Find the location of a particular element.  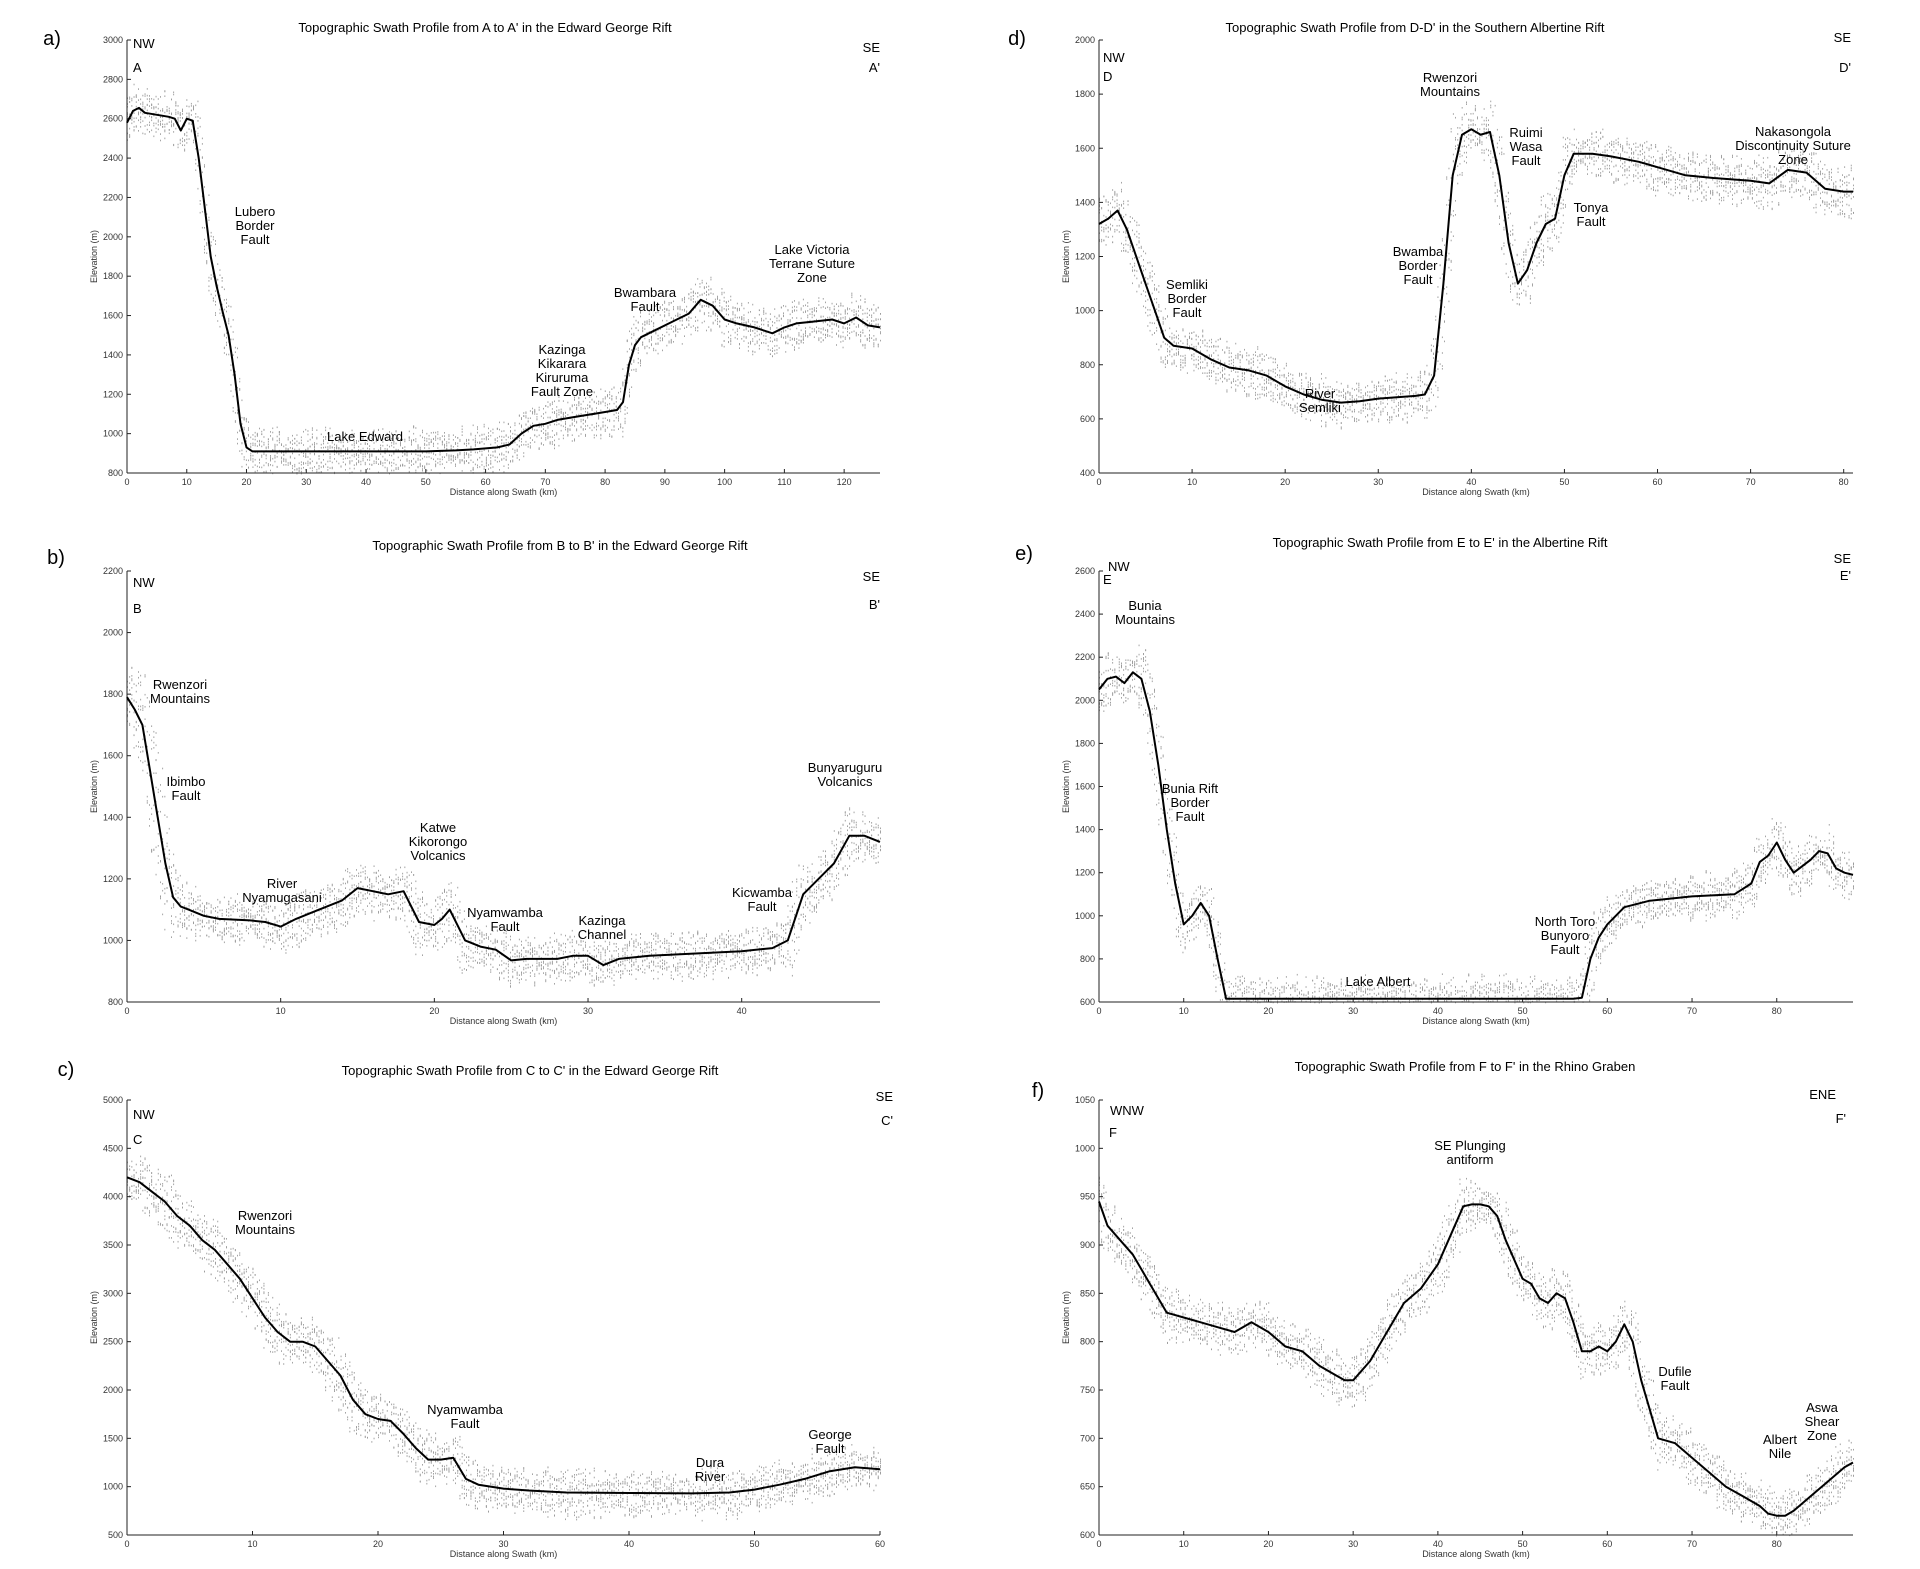

annotation: SE Plunging antiform is located at coordinates (1470, 1152).